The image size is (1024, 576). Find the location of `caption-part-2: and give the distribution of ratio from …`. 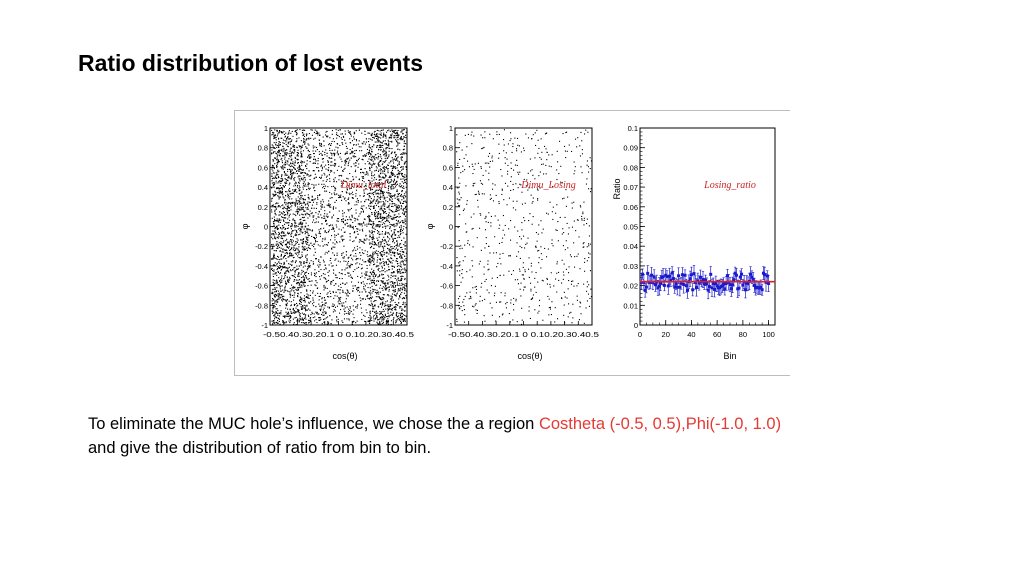

caption-part-2: and give the distribution of ratio from … is located at coordinates (260, 448).